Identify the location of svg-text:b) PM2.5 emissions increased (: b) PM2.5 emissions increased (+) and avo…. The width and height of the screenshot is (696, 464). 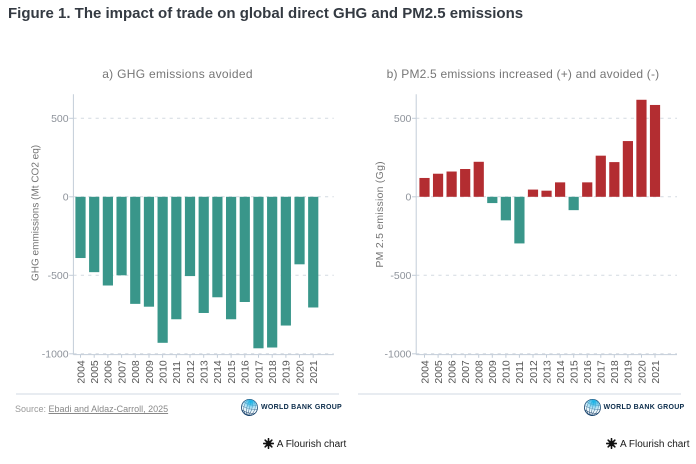
(523, 74).